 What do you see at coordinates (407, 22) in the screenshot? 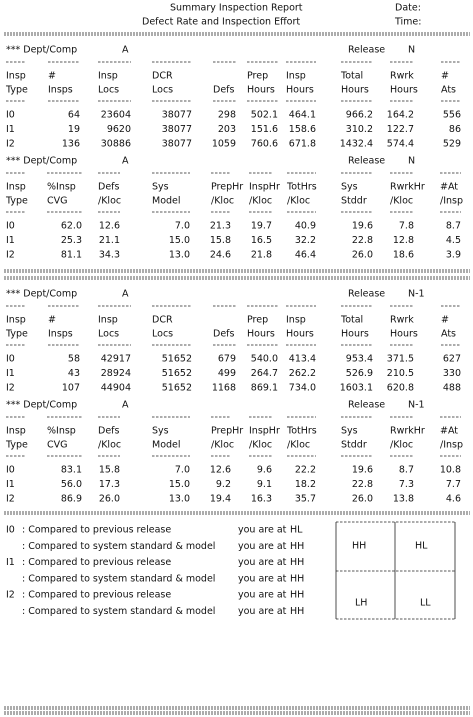
I see `time-label: Time:` at bounding box center [407, 22].